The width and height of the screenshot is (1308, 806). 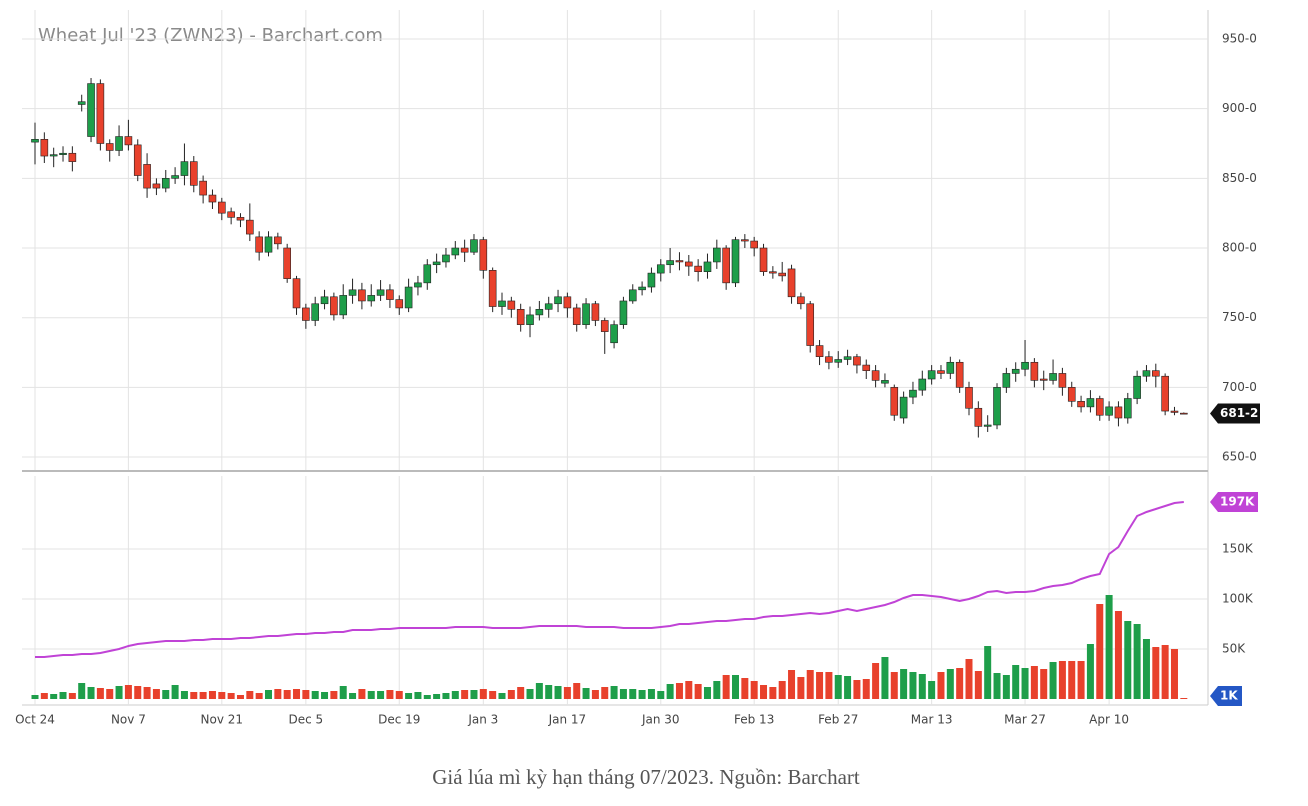 What do you see at coordinates (1239, 457) in the screenshot?
I see `y-tick-label: 650-0` at bounding box center [1239, 457].